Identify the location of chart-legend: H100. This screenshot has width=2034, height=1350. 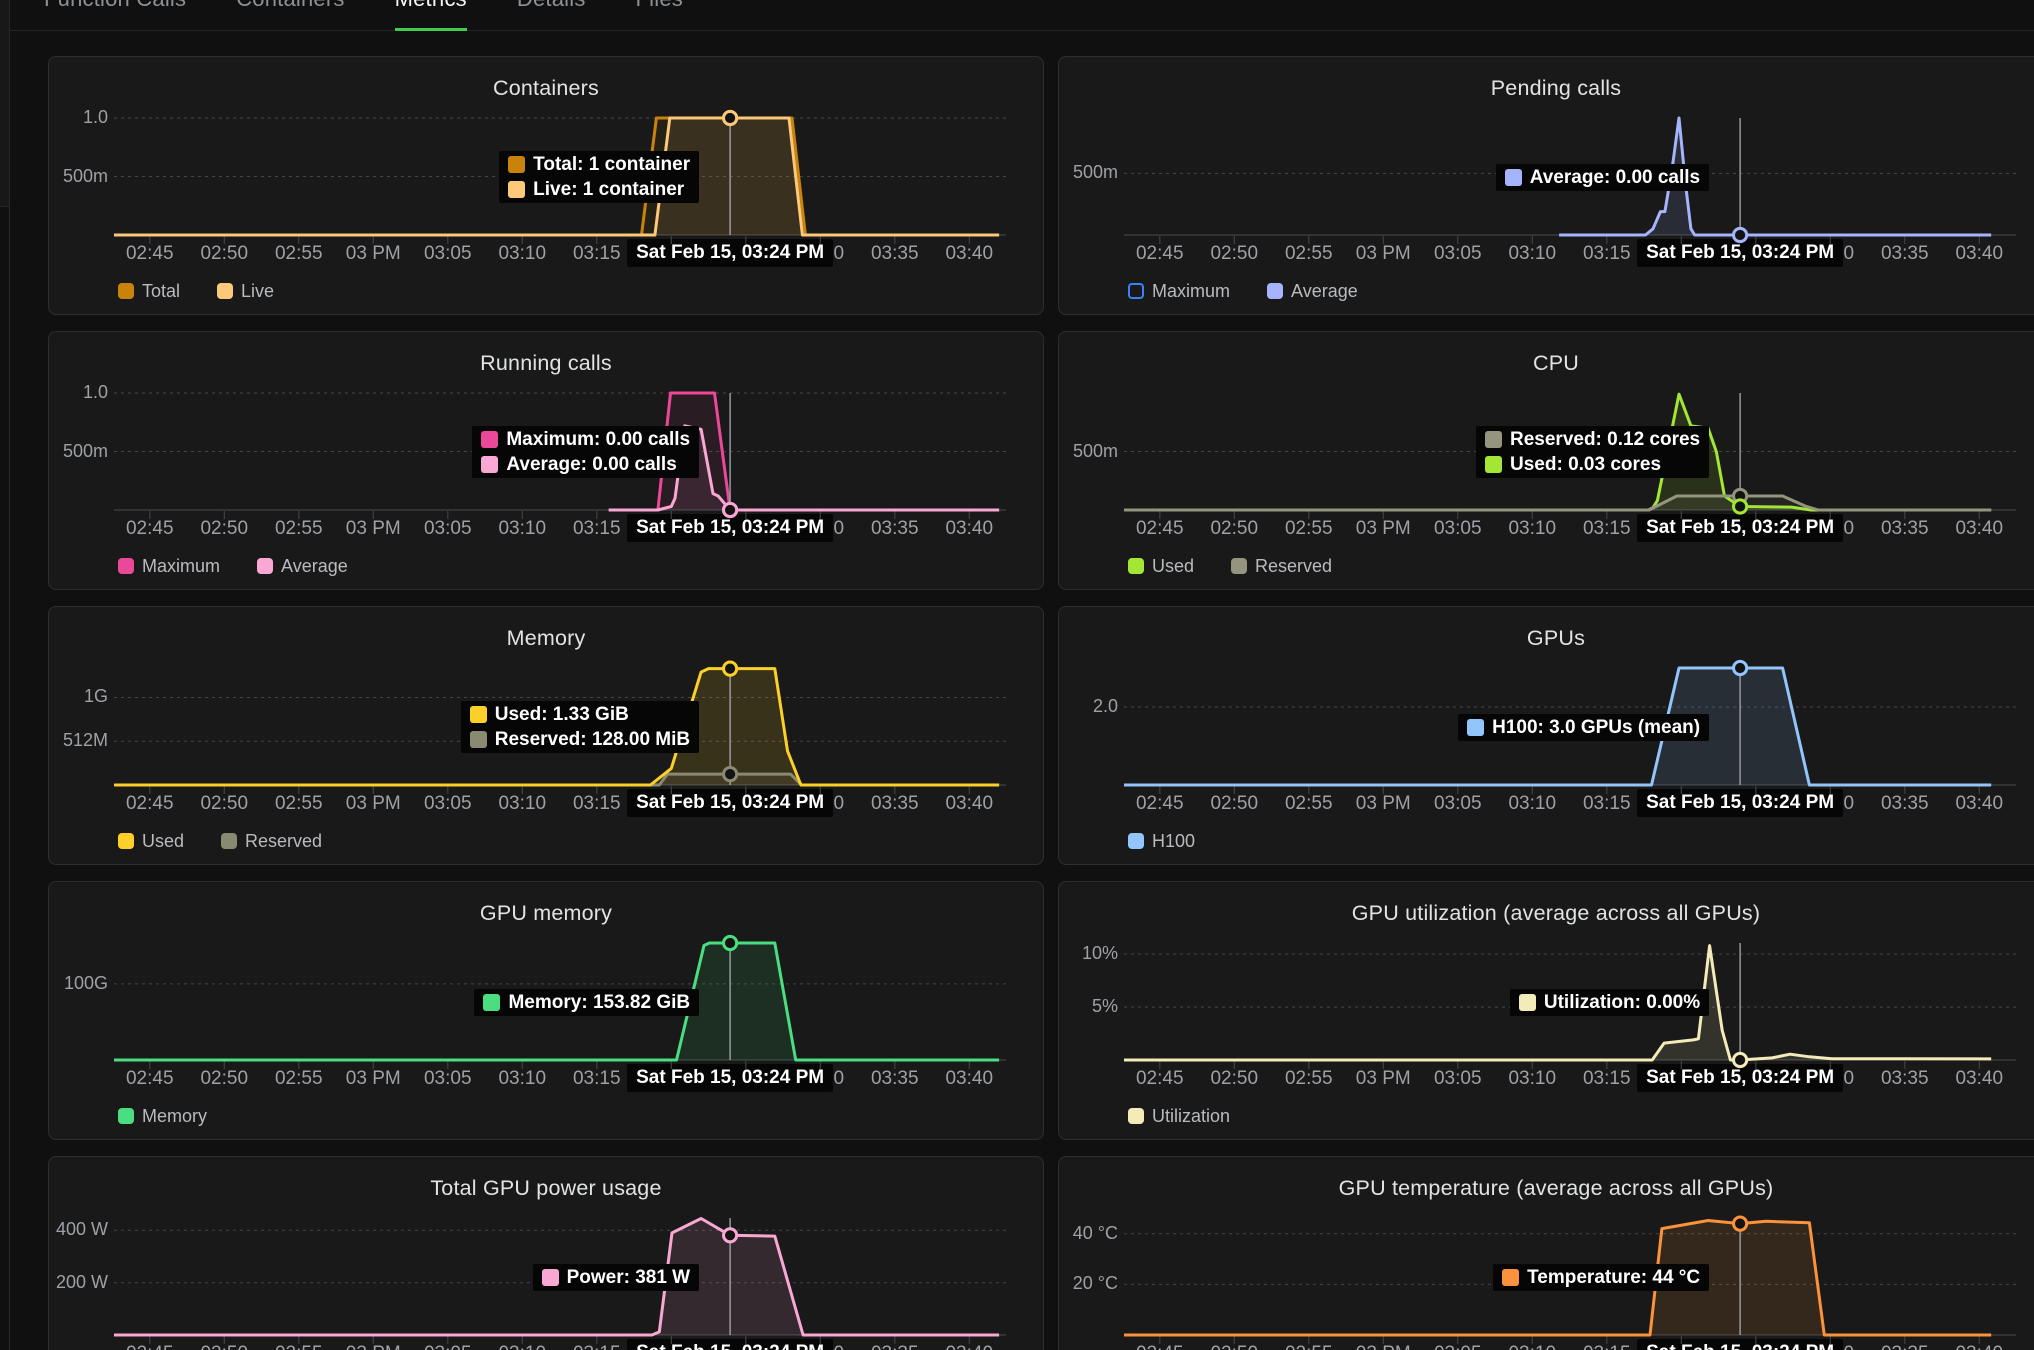
(1161, 841).